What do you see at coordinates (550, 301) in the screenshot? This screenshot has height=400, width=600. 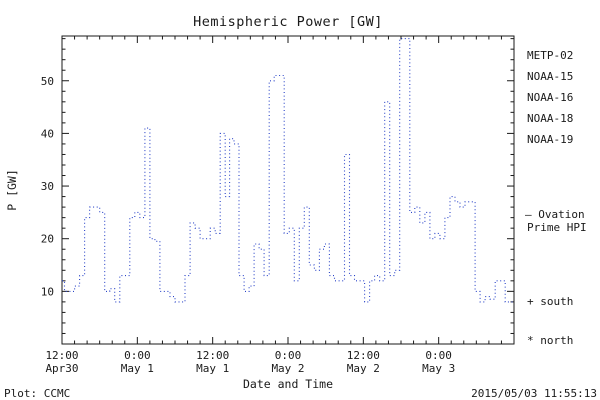 I see `legend-south-marker: + south` at bounding box center [550, 301].